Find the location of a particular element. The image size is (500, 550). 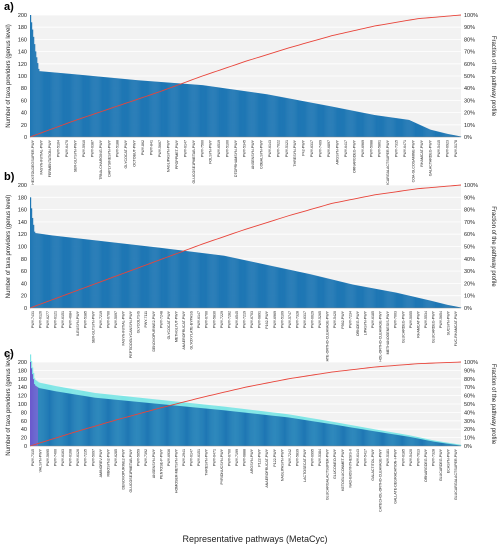

x-tick-label: GLUCARGALACTSUPER-PWY is located at coordinates (388, 165).